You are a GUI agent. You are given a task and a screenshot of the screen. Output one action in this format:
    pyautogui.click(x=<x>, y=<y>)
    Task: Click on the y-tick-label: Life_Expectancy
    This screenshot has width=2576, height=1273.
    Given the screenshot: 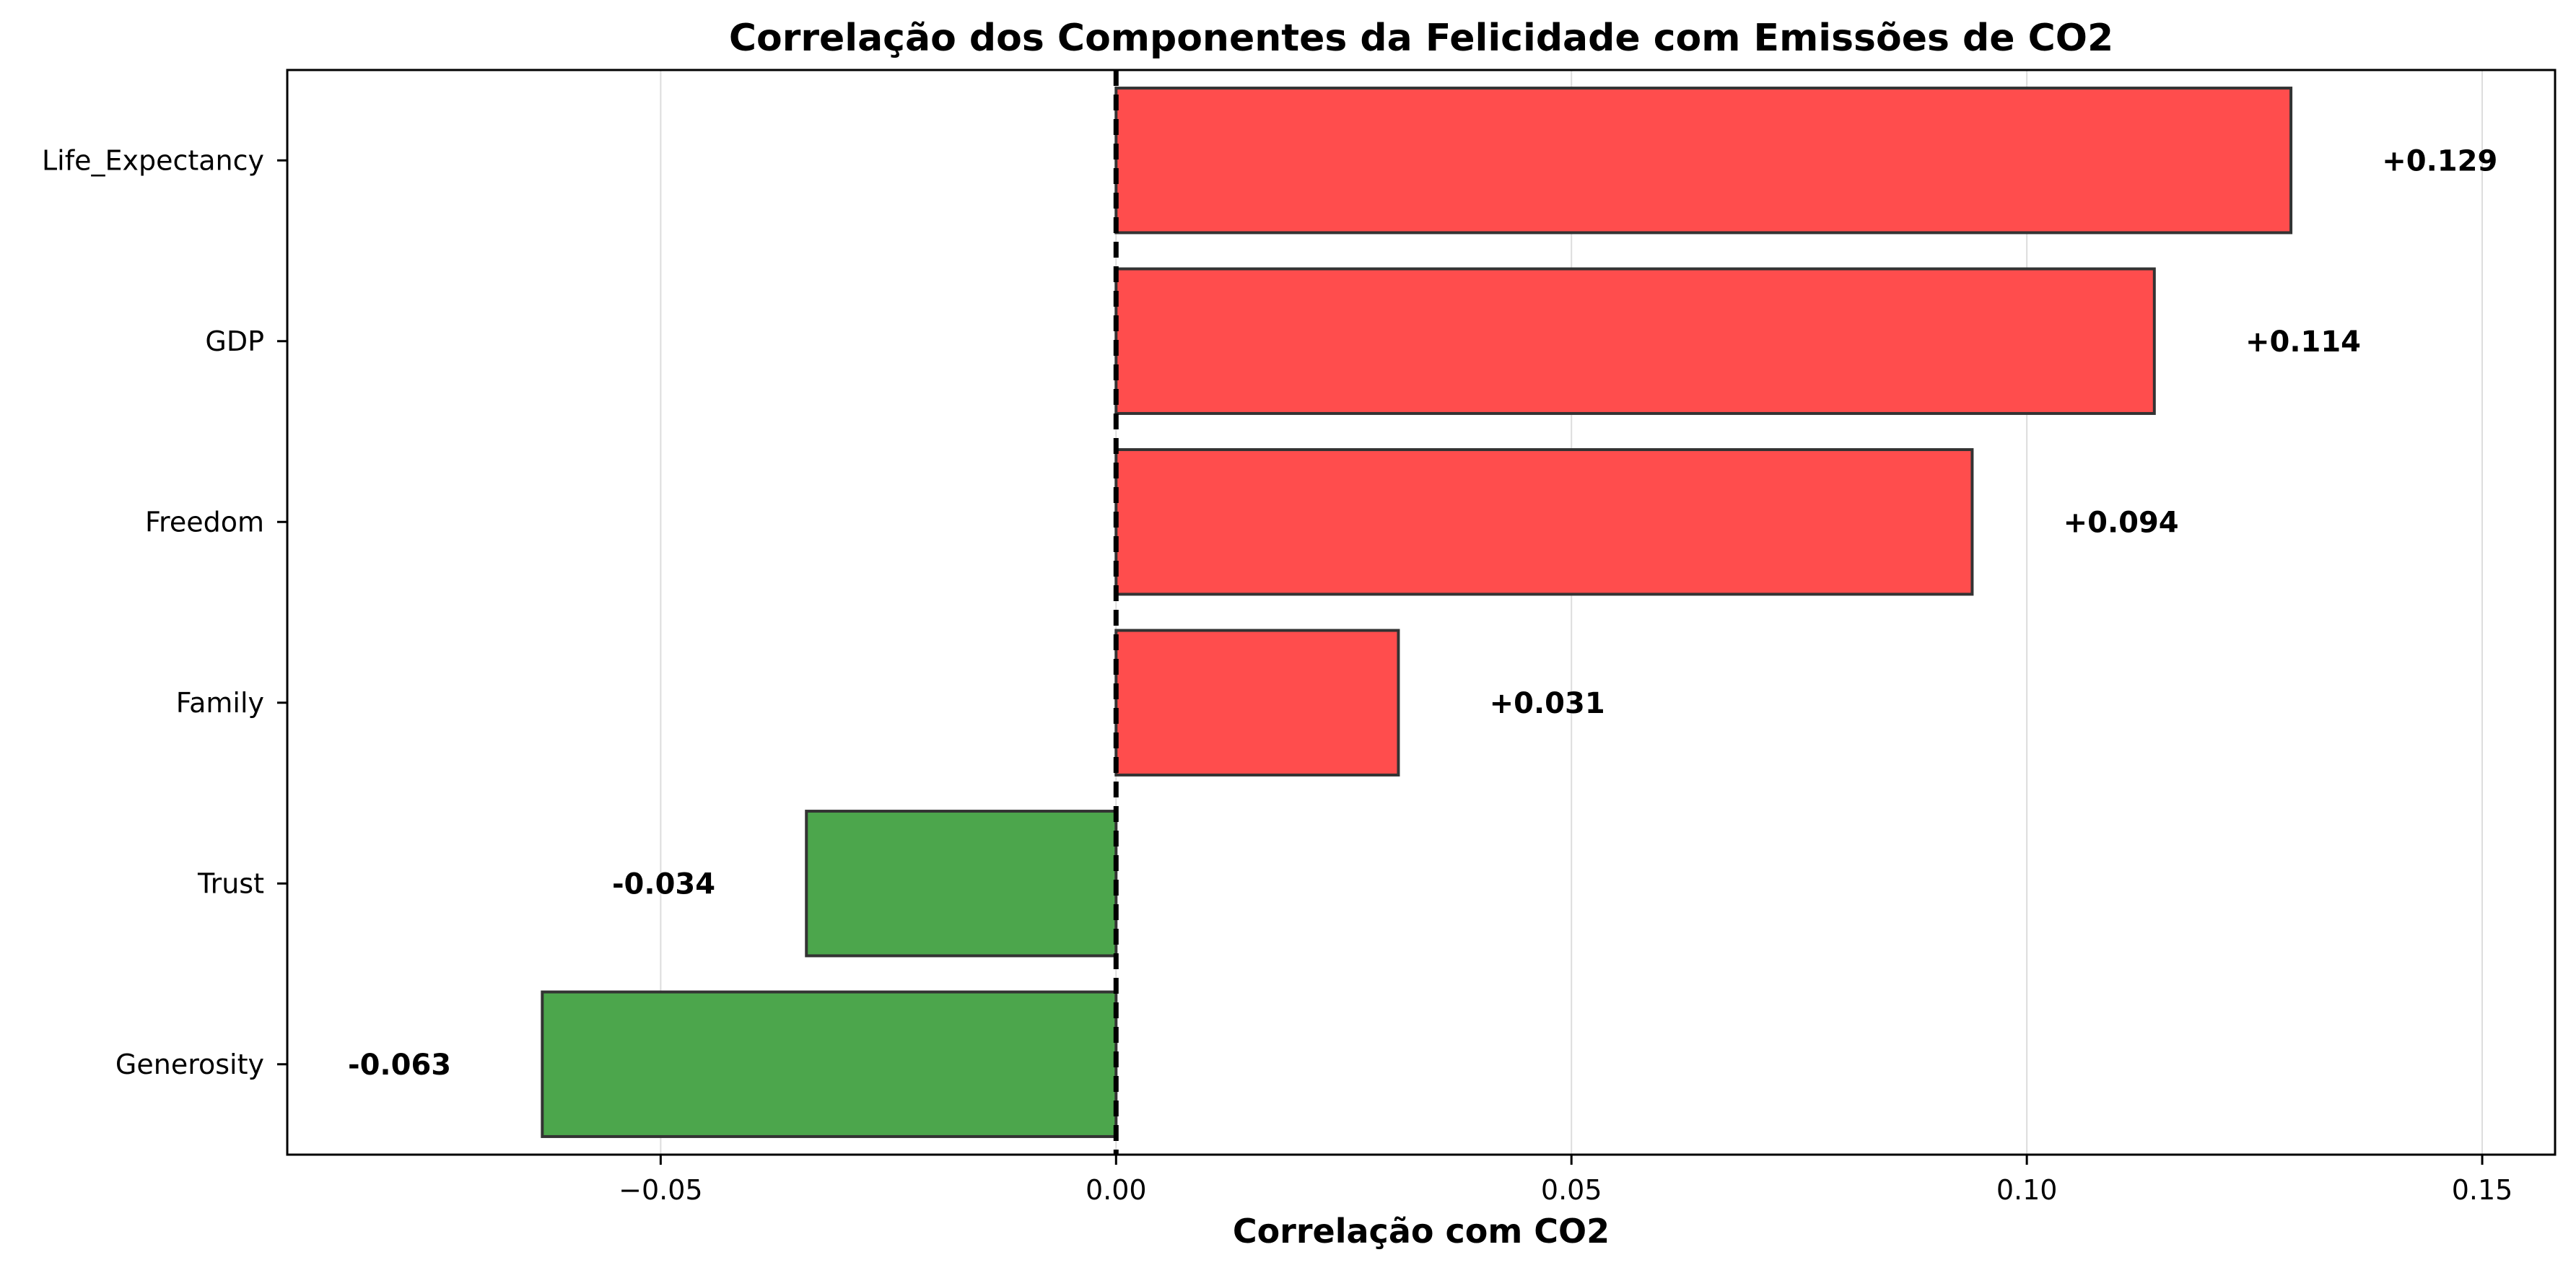 What is the action you would take?
    pyautogui.click(x=153, y=160)
    